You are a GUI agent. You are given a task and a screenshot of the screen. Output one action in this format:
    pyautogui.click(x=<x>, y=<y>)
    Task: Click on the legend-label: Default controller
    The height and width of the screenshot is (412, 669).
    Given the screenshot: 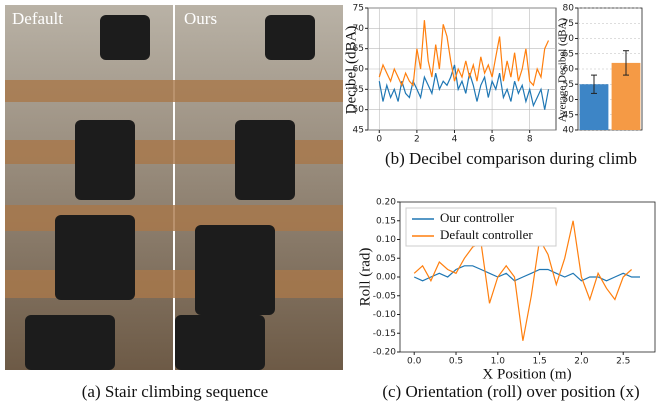 What is the action you would take?
    pyautogui.click(x=486, y=234)
    